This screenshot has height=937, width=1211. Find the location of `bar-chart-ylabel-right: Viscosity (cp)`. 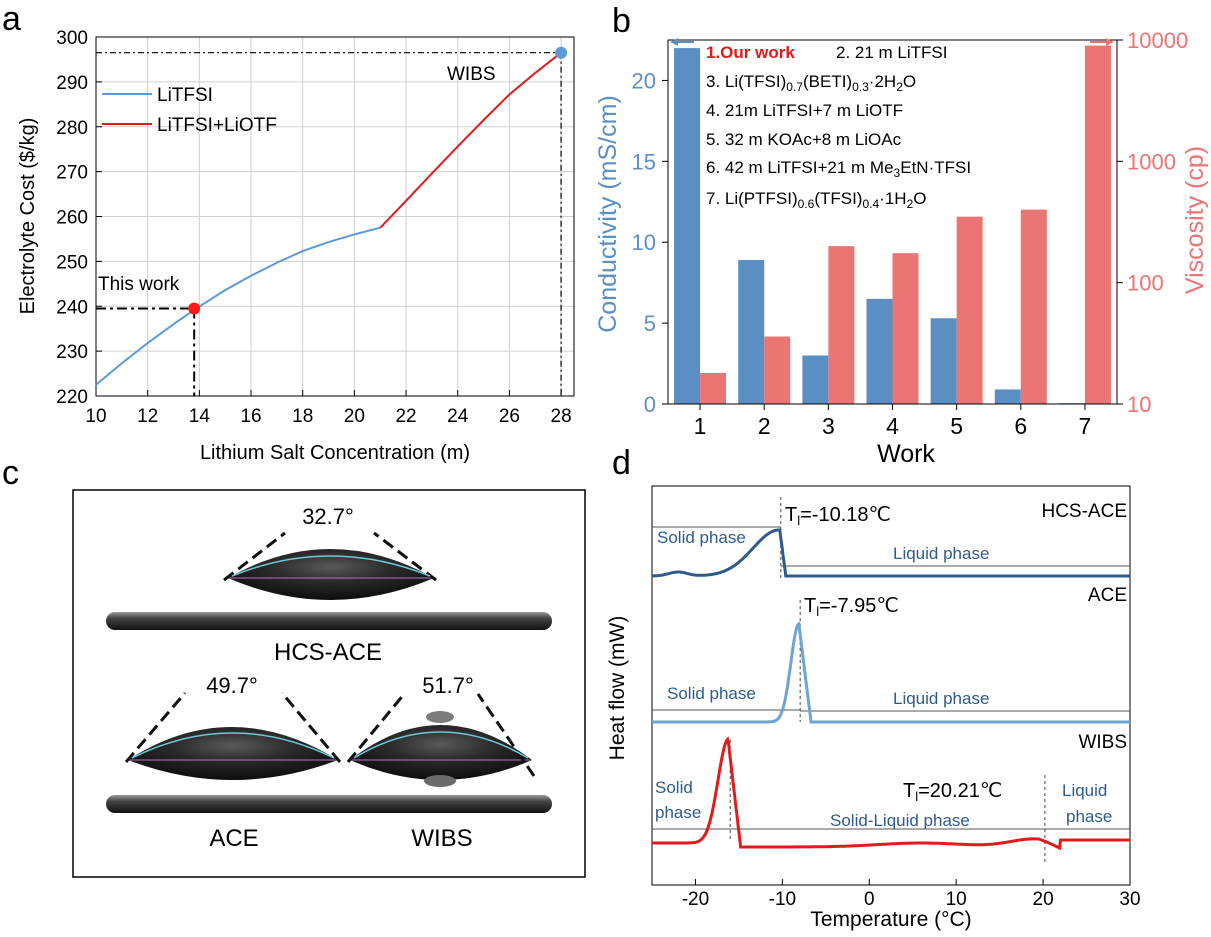

bar-chart-ylabel-right: Viscosity (cp) is located at coordinates (1195, 220).